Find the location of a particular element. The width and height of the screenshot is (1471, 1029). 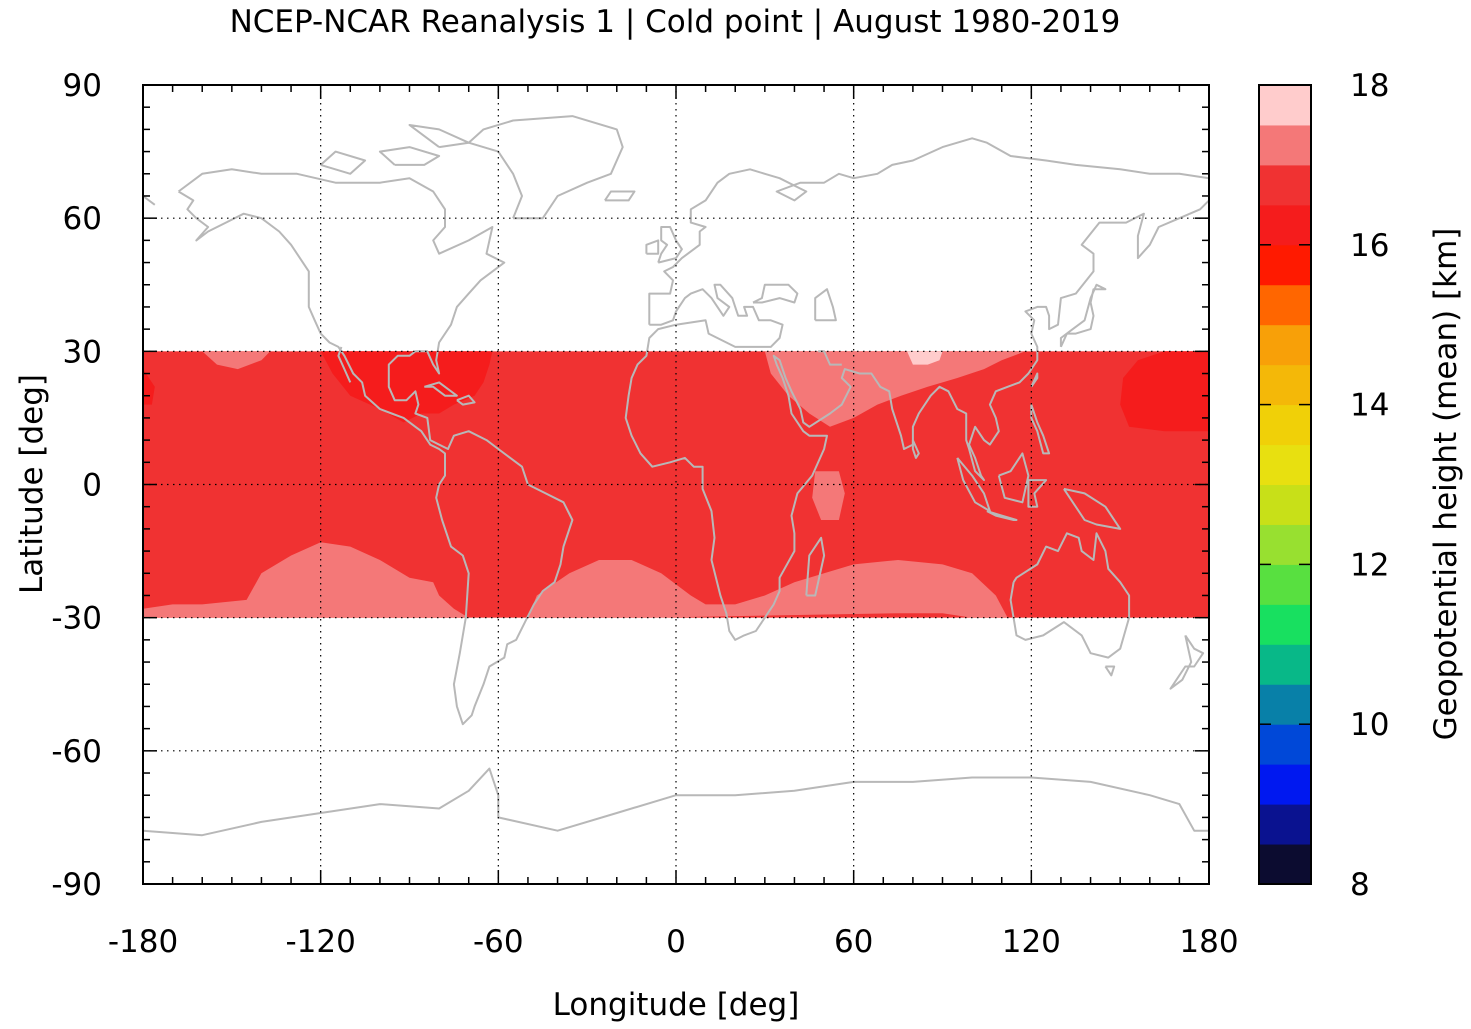

x-tick-label: 120 is located at coordinates (1031, 942).